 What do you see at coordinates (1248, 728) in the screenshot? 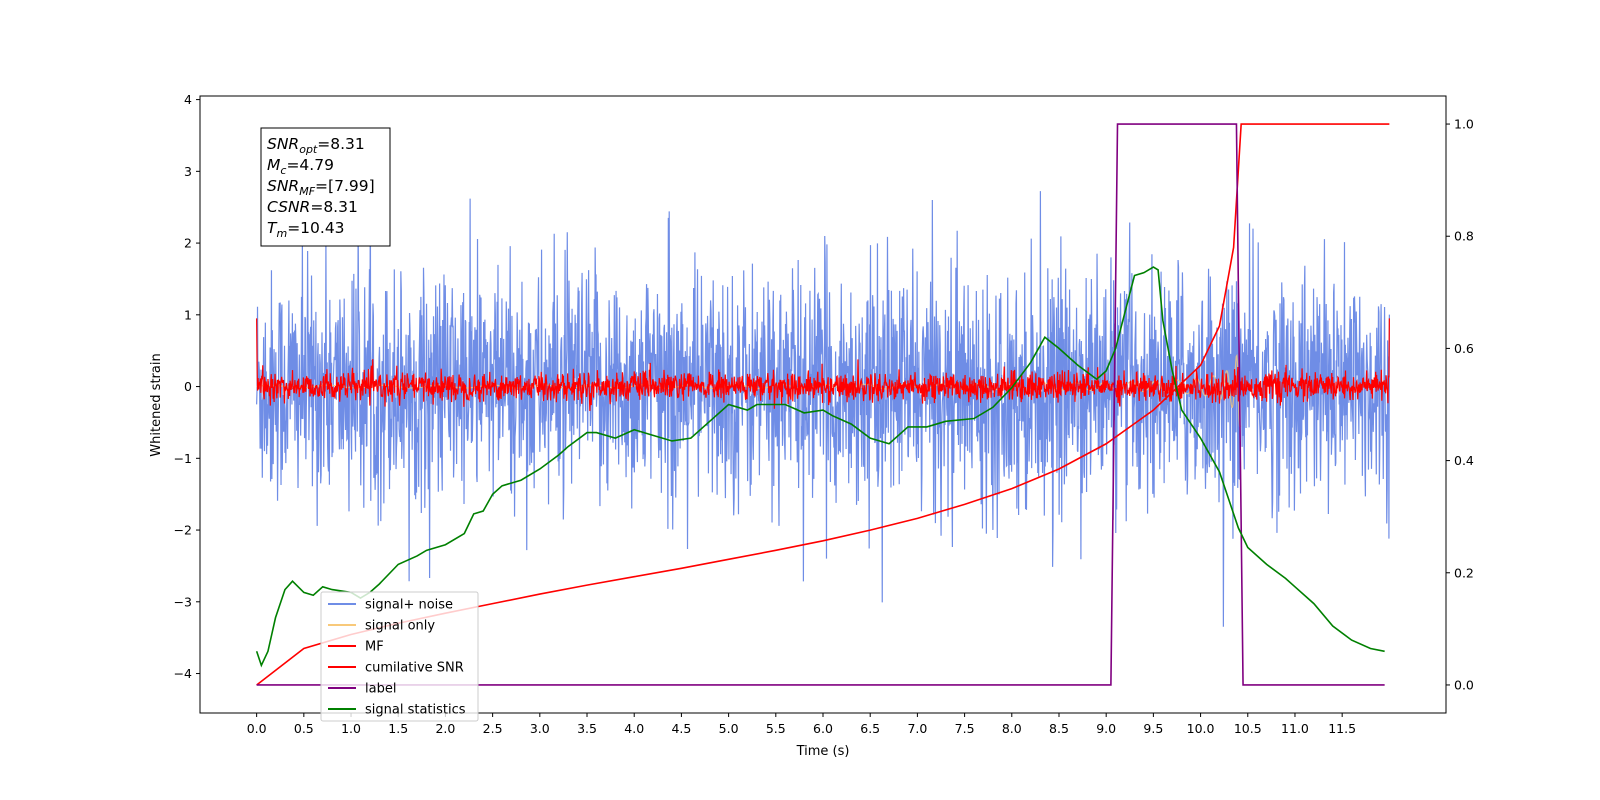
I see `x-tick-label: 10.5` at bounding box center [1248, 728].